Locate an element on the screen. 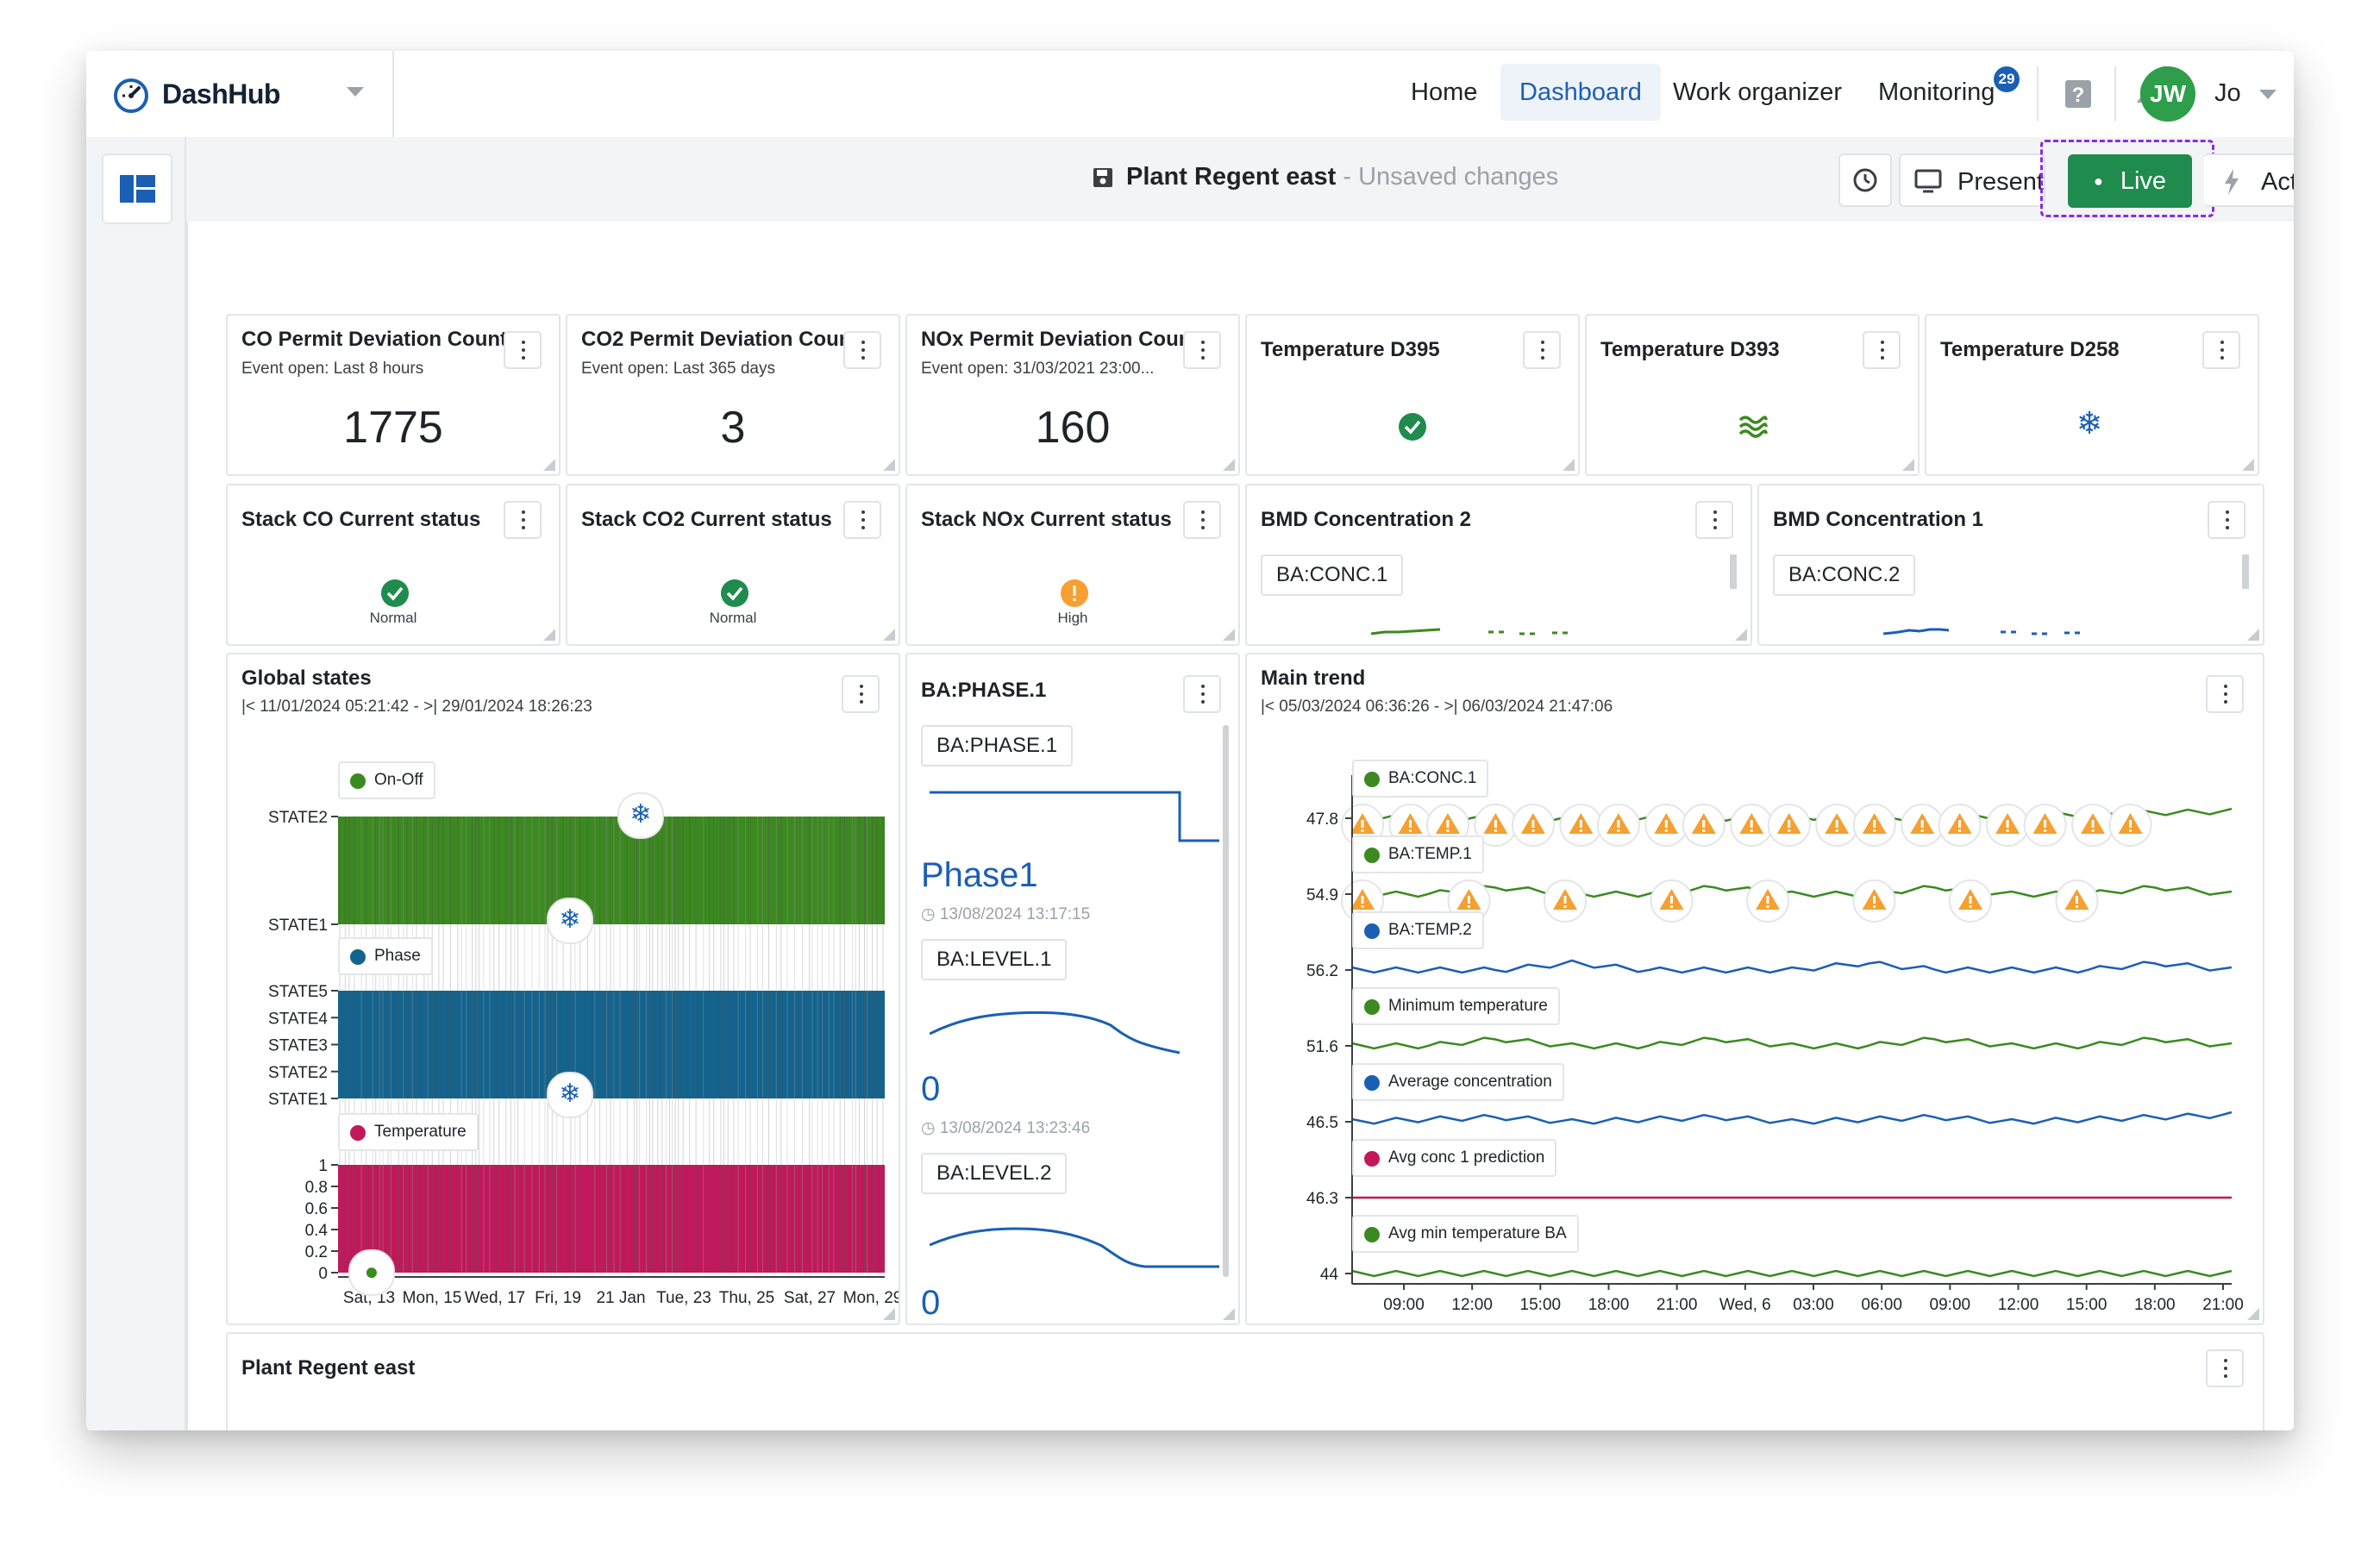 Image resolution: width=2380 pixels, height=1552 pixels. temperature-card: Temperature D258 ❄ is located at coordinates (2092, 395).